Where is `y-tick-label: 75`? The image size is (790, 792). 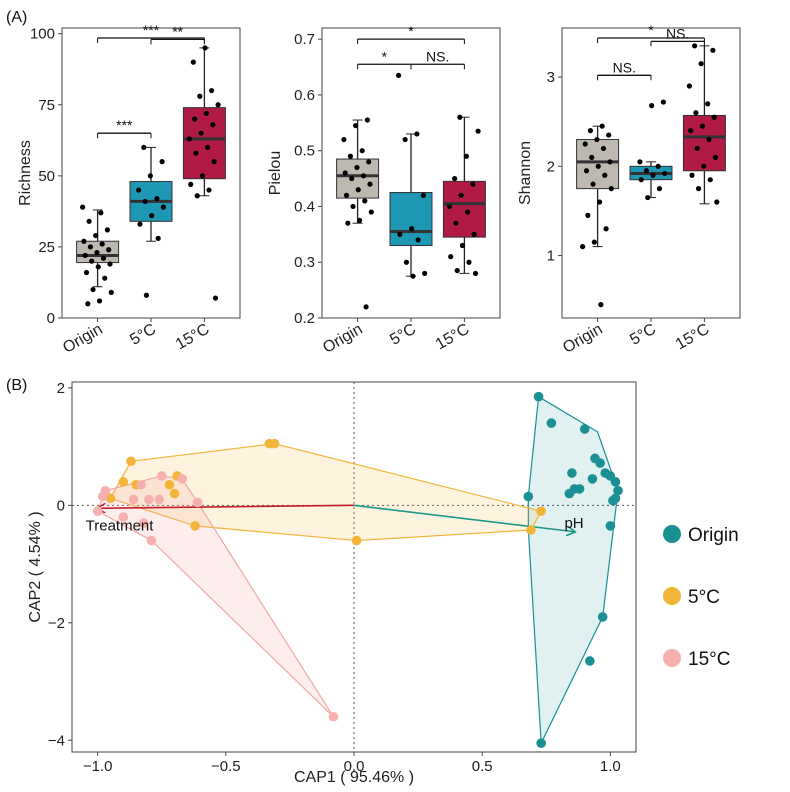
y-tick-label: 75 is located at coordinates (46, 105).